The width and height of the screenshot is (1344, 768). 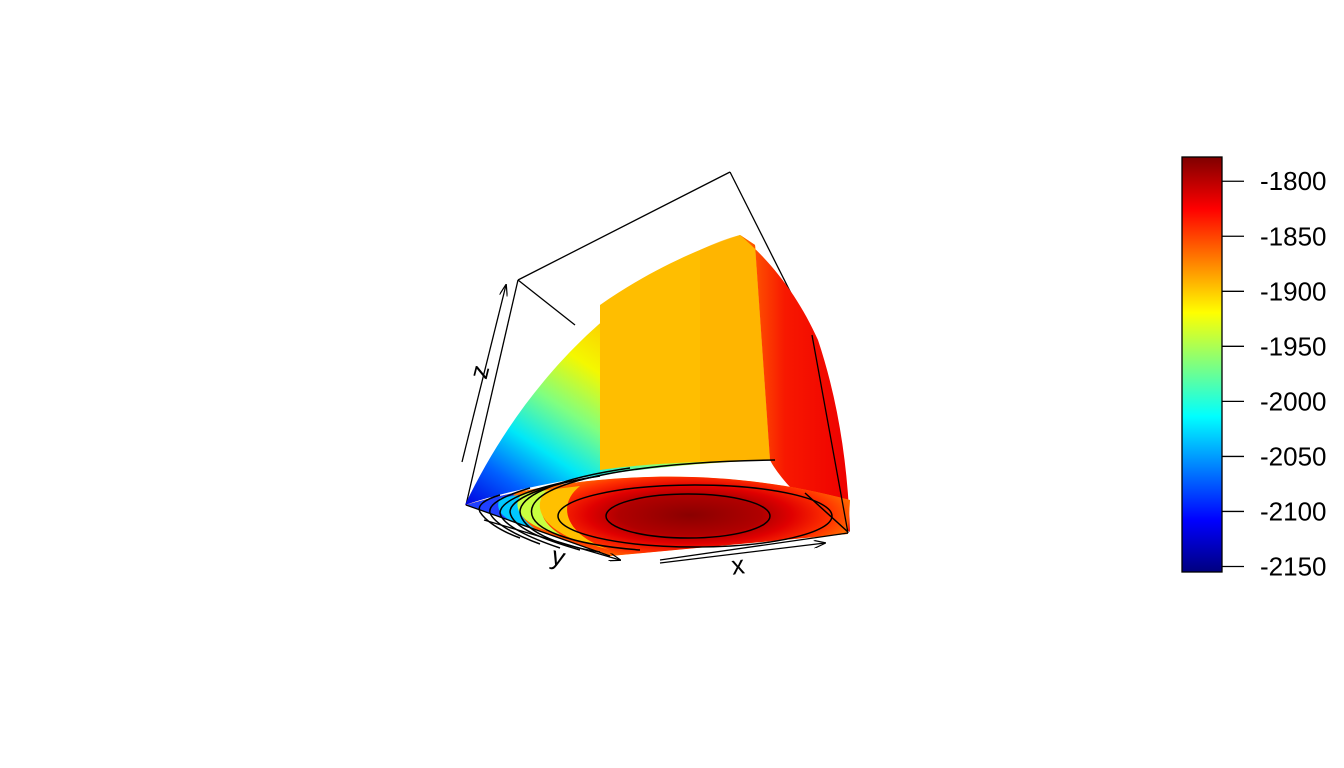 I want to click on z-axis-label: z, so click(x=479, y=372).